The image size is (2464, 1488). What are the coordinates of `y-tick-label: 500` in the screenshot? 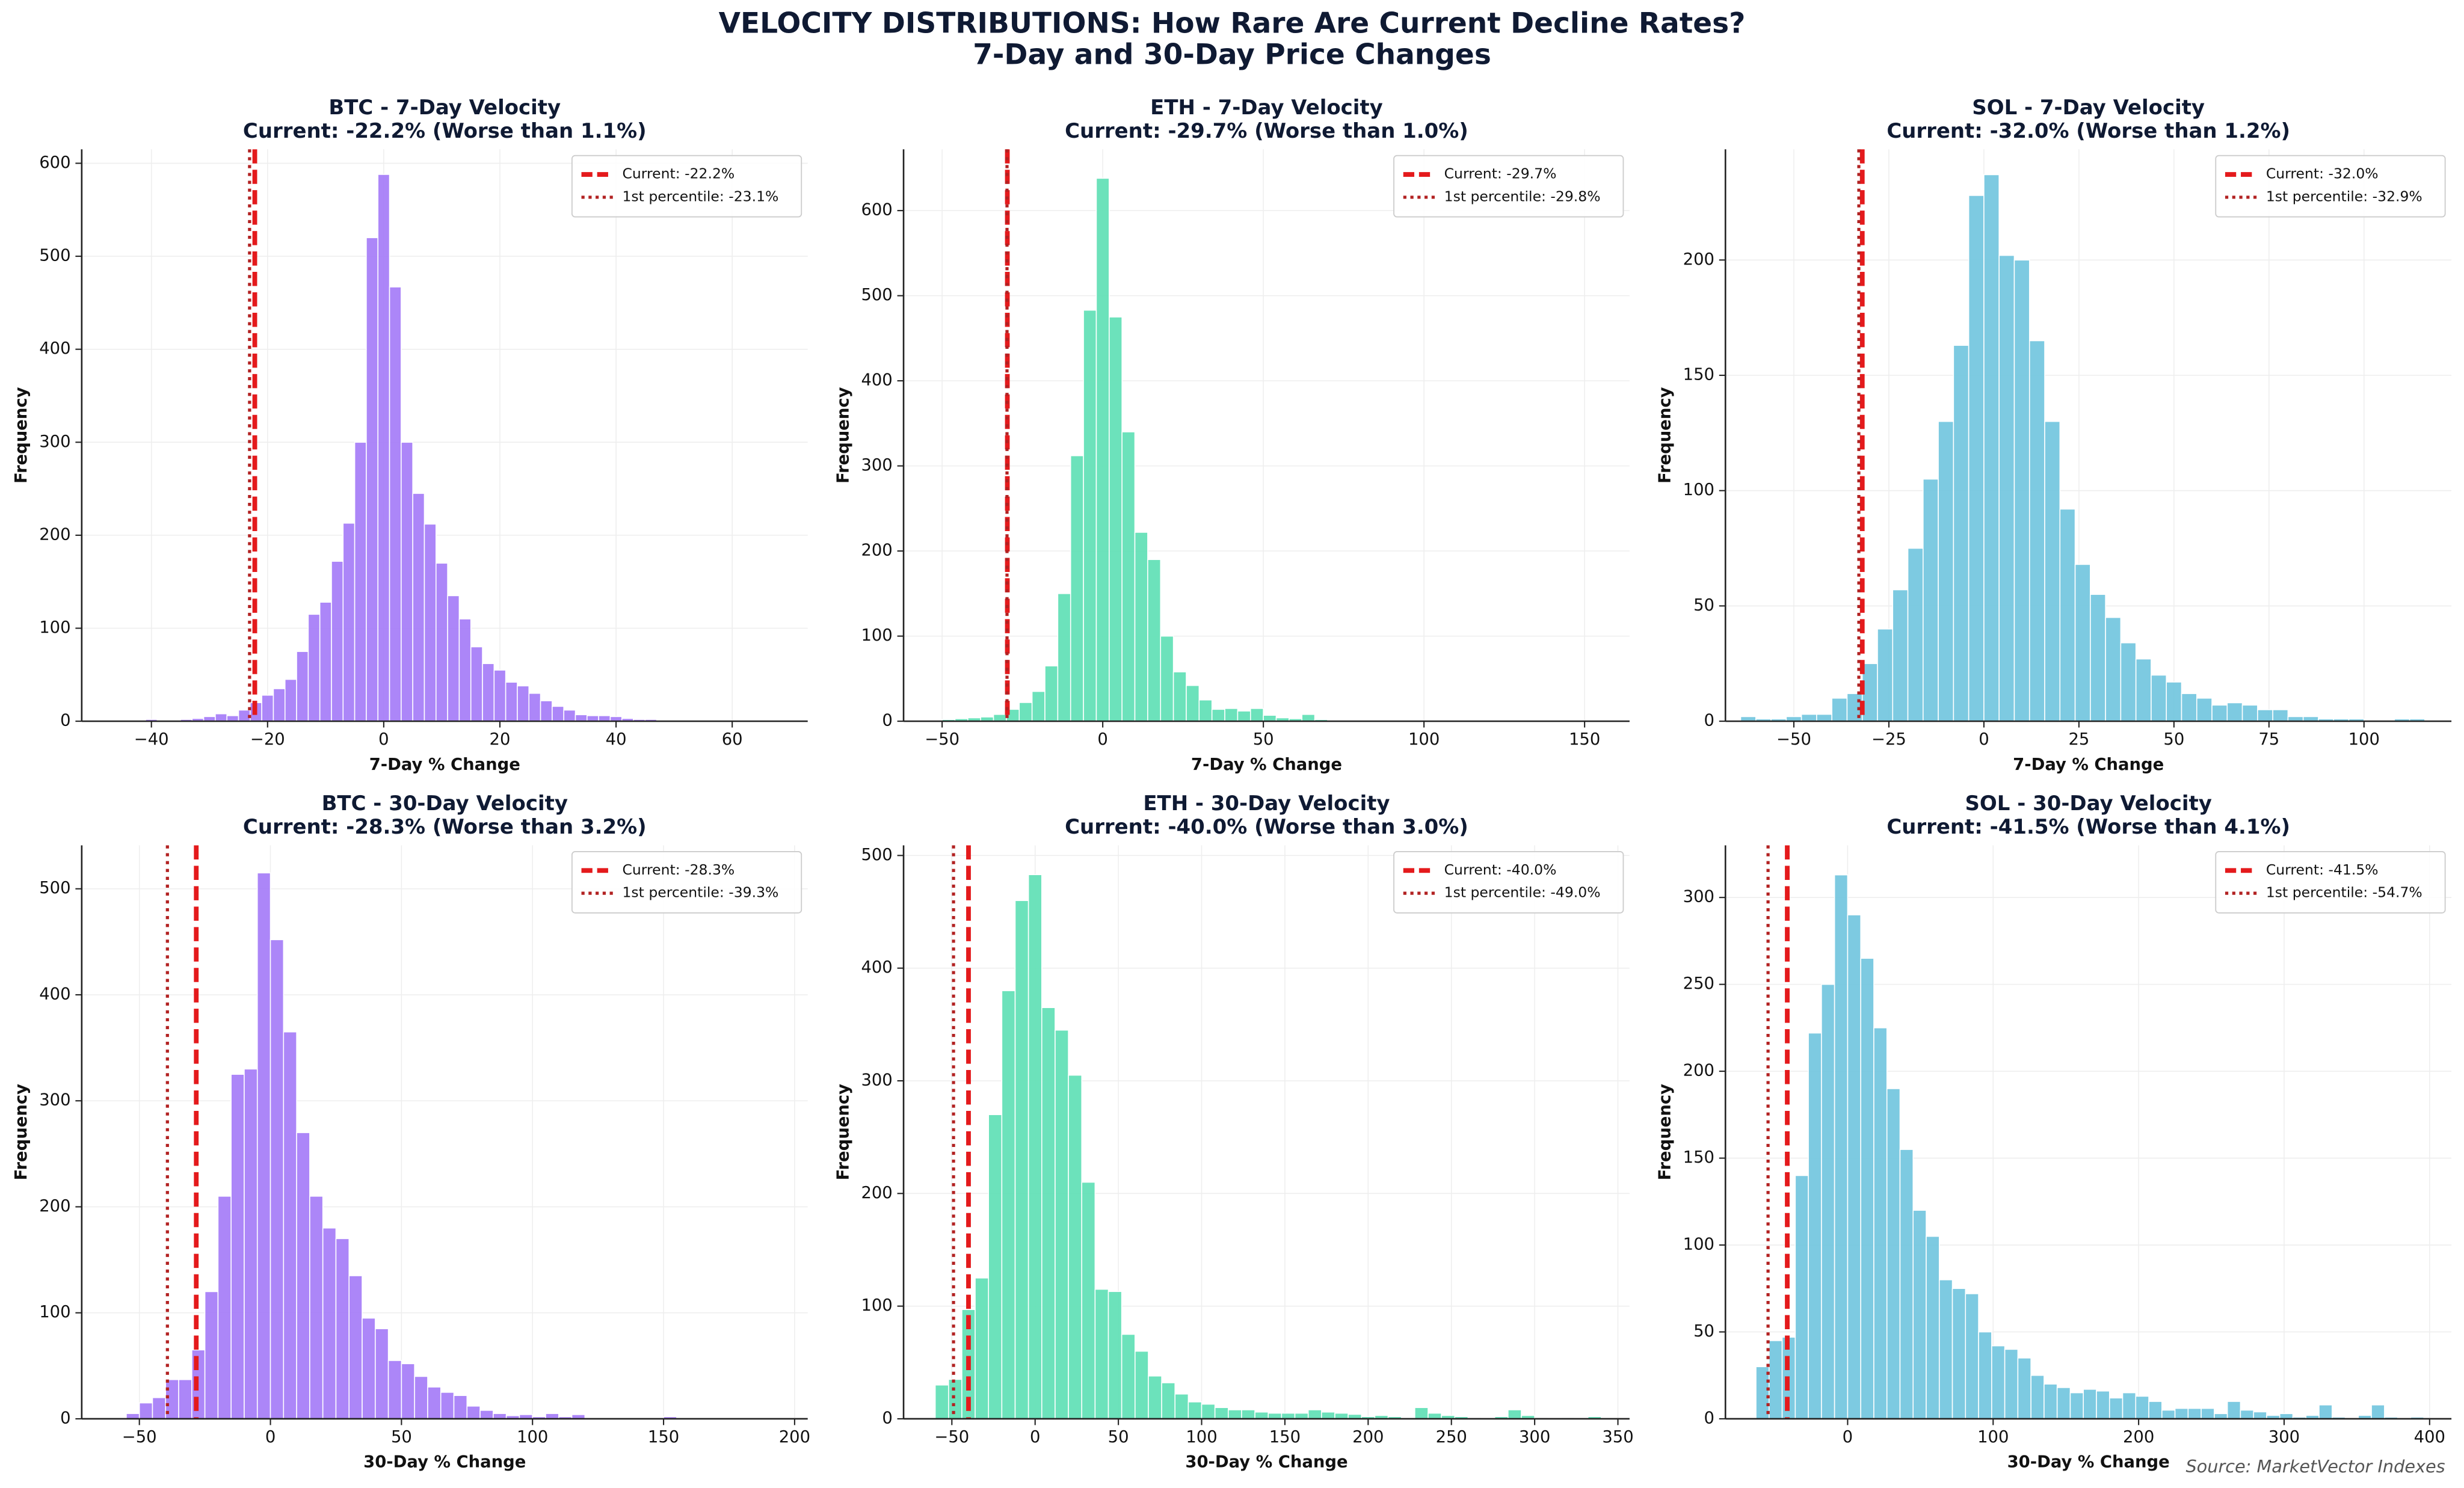 It's located at (55, 256).